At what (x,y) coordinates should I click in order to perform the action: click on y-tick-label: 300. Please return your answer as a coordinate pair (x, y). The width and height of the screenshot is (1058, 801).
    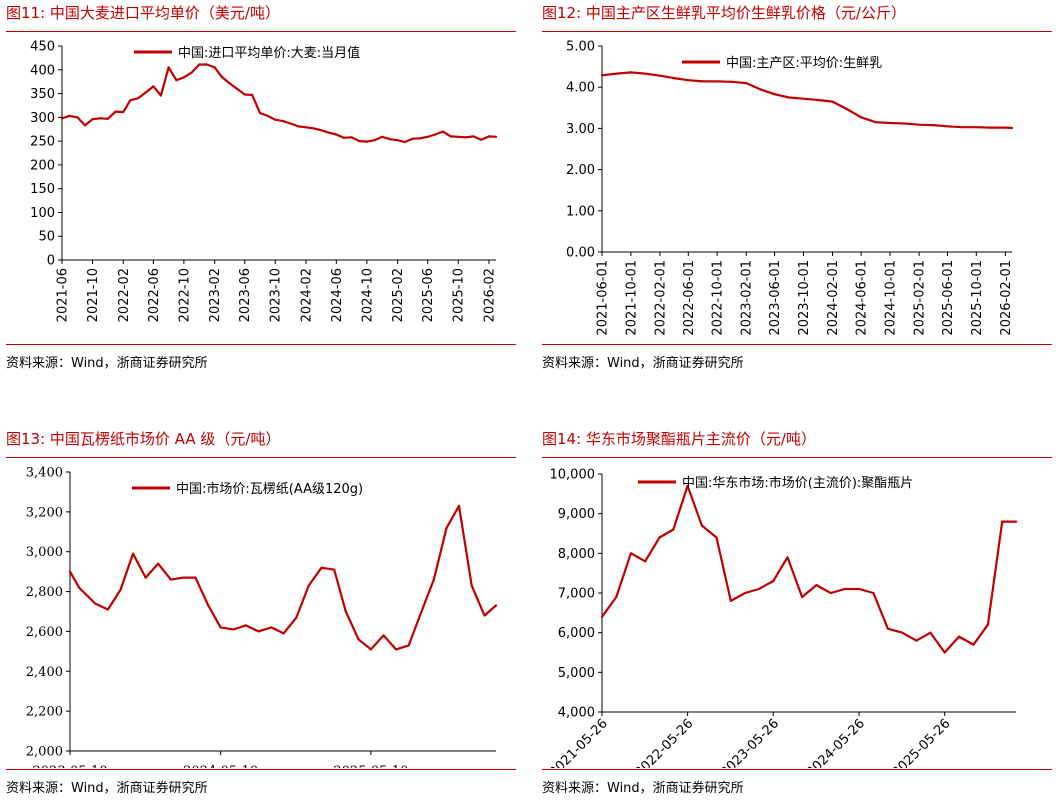
    Looking at the image, I should click on (42, 118).